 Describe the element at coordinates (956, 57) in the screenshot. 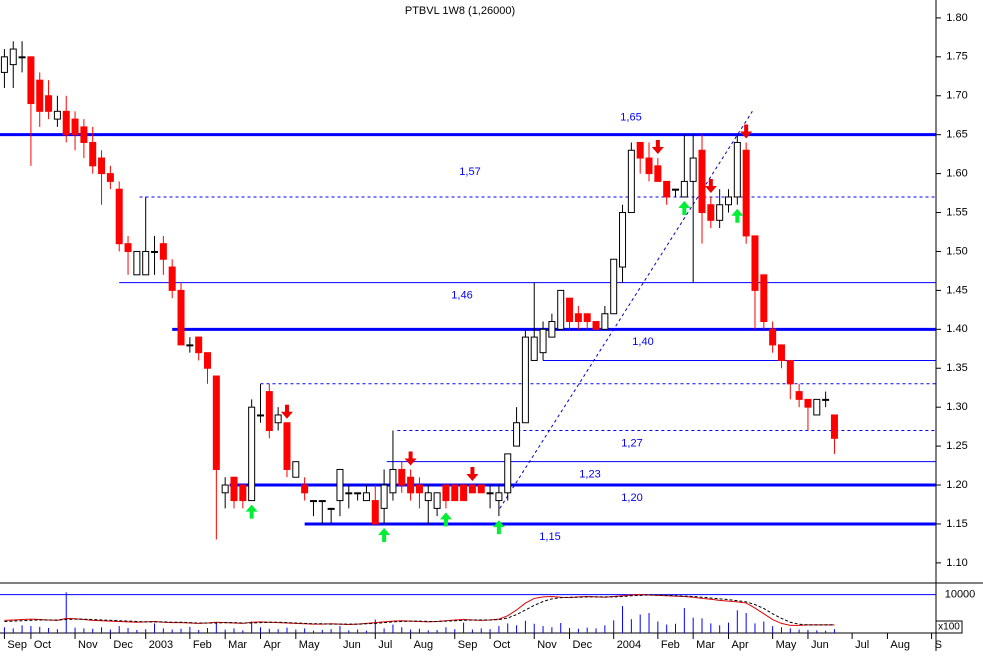

I see `y-tick-label: 1.75` at that location.